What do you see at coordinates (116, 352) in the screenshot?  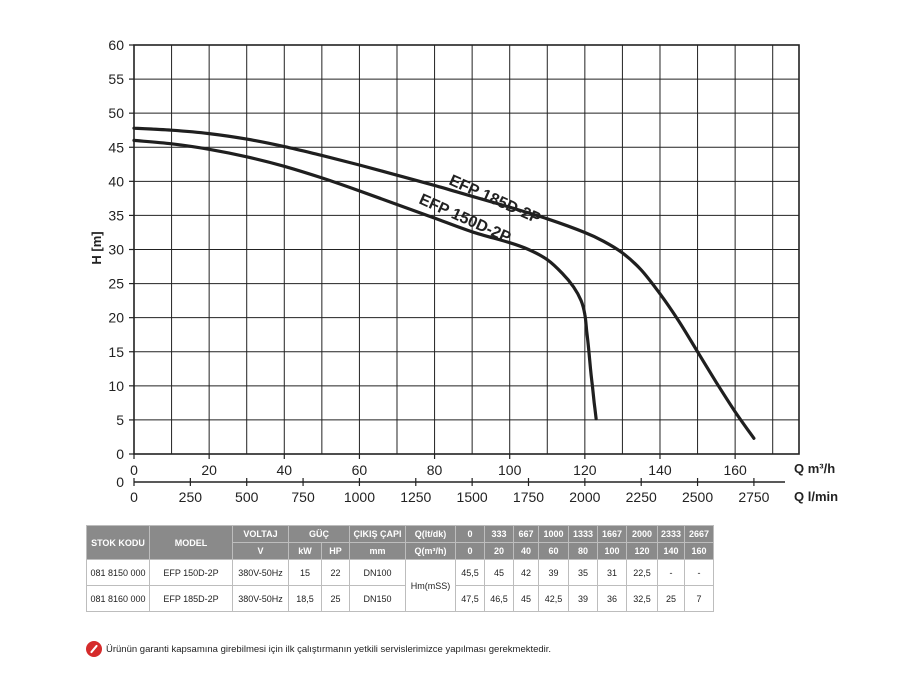 I see `y-tick-label: 15` at bounding box center [116, 352].